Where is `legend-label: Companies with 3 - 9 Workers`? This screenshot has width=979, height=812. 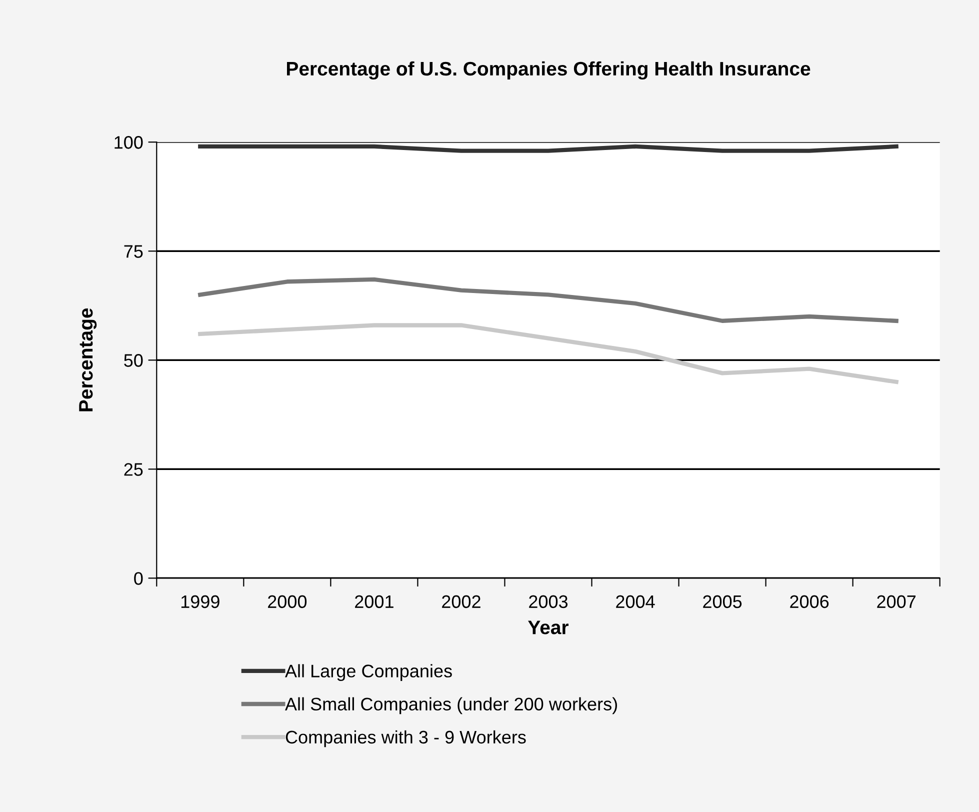
legend-label: Companies with 3 - 9 Workers is located at coordinates (406, 739).